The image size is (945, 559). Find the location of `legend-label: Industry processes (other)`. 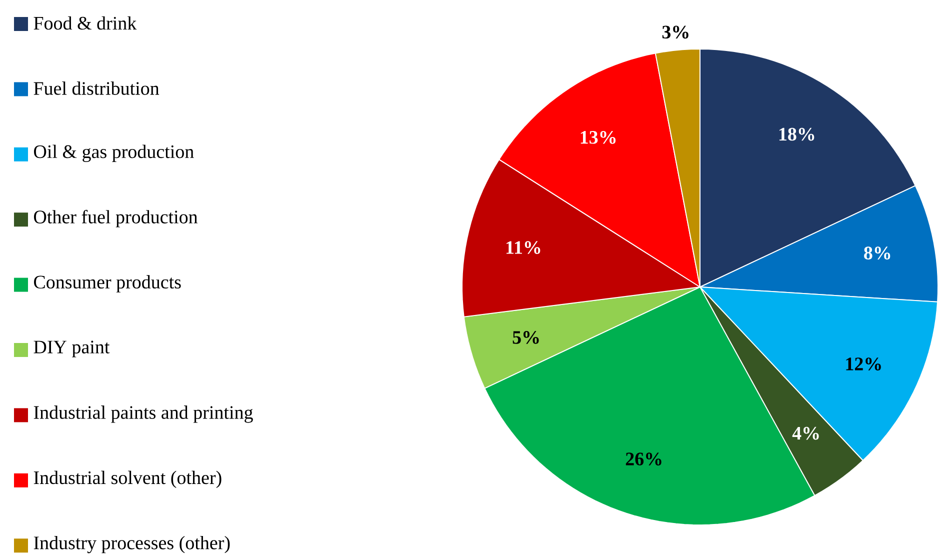

legend-label: Industry processes (other) is located at coordinates (132, 545).